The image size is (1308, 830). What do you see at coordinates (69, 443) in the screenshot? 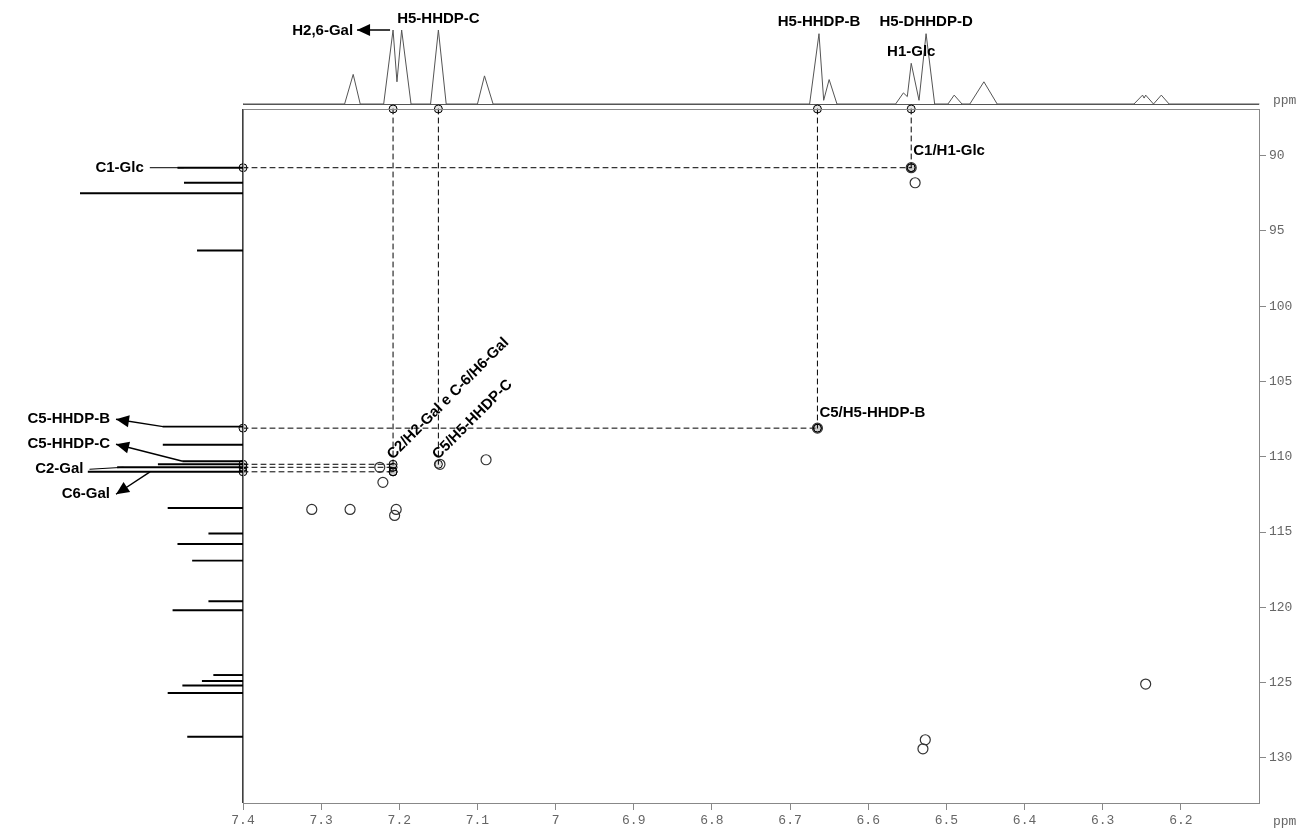
I see `annotation: C5-HHDP-C` at bounding box center [69, 443].